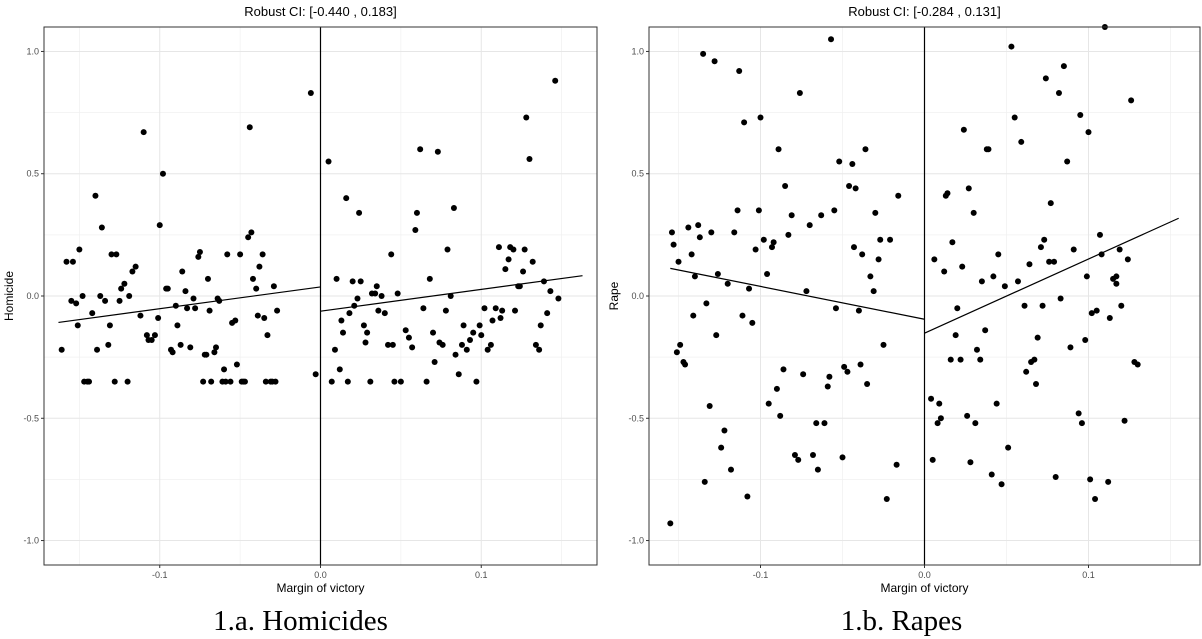 Image resolution: width=1202 pixels, height=639 pixels. Describe the element at coordinates (451, 293) in the screenshot. I see `fit-line` at that location.